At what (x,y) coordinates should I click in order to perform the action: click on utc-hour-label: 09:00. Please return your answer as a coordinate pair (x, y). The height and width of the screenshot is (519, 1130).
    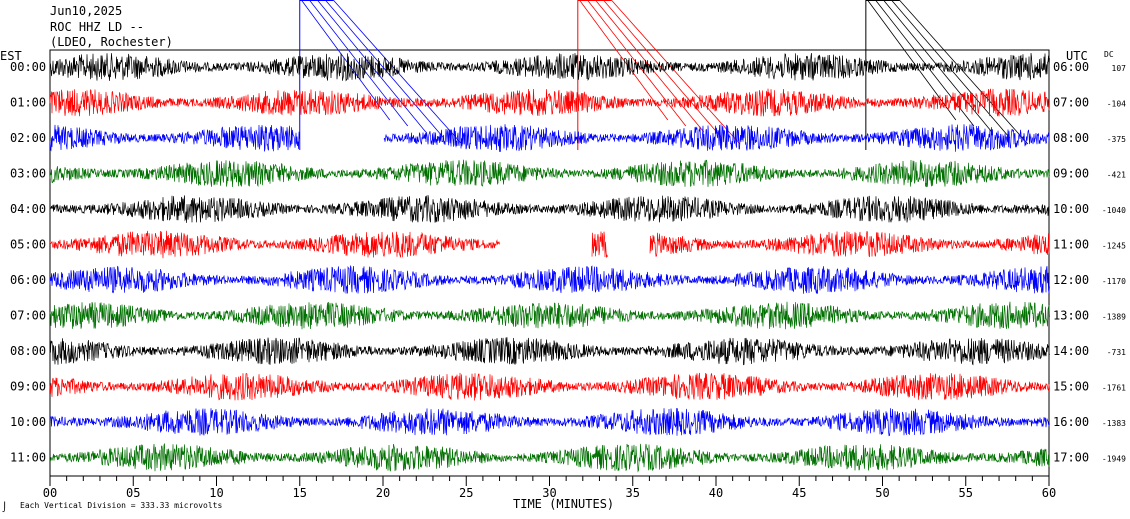
    Looking at the image, I should click on (1071, 174).